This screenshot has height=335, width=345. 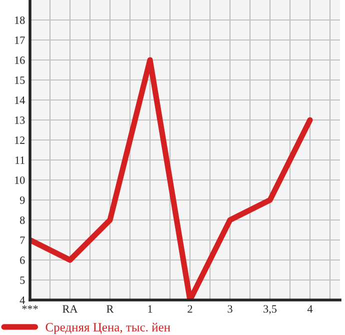 What do you see at coordinates (20, 80) in the screenshot?
I see `y-tick-label: 15` at bounding box center [20, 80].